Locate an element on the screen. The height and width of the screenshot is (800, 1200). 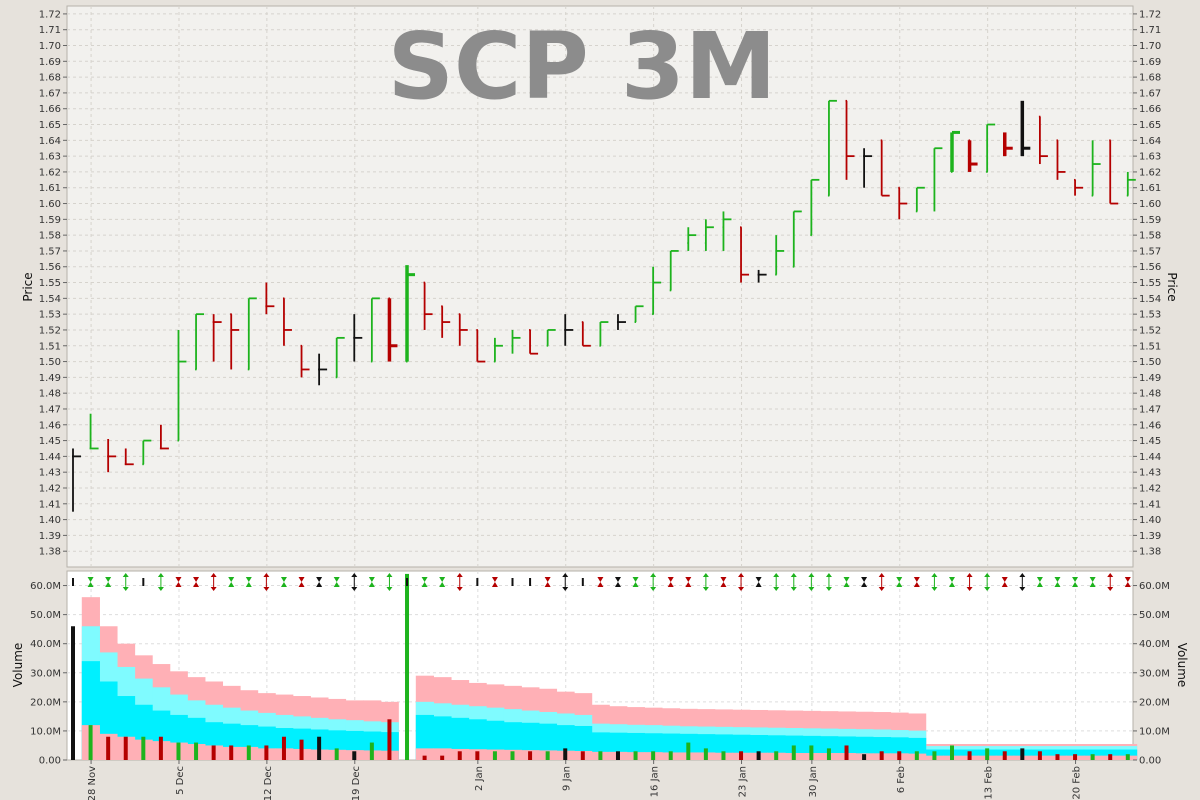
price-tick-label-left: 1.47 is located at coordinates (50, 409).